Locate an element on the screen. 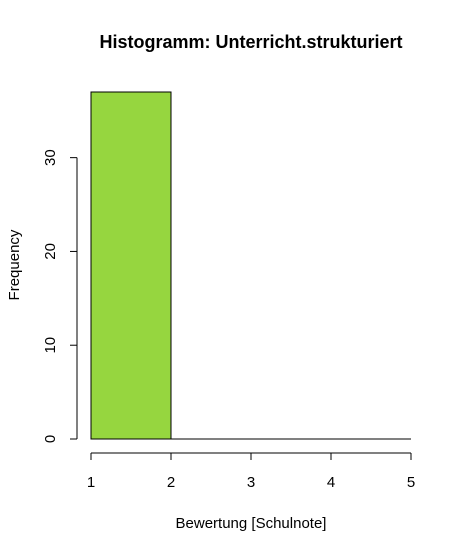 This screenshot has width=466, height=551. y-tick-label-20: 20 is located at coordinates (50, 251).